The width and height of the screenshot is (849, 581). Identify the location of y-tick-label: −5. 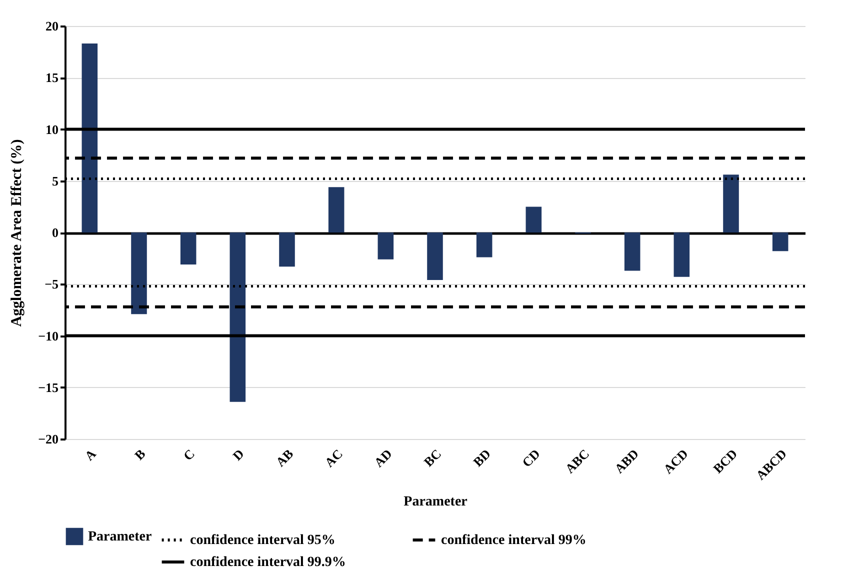
(51, 284).